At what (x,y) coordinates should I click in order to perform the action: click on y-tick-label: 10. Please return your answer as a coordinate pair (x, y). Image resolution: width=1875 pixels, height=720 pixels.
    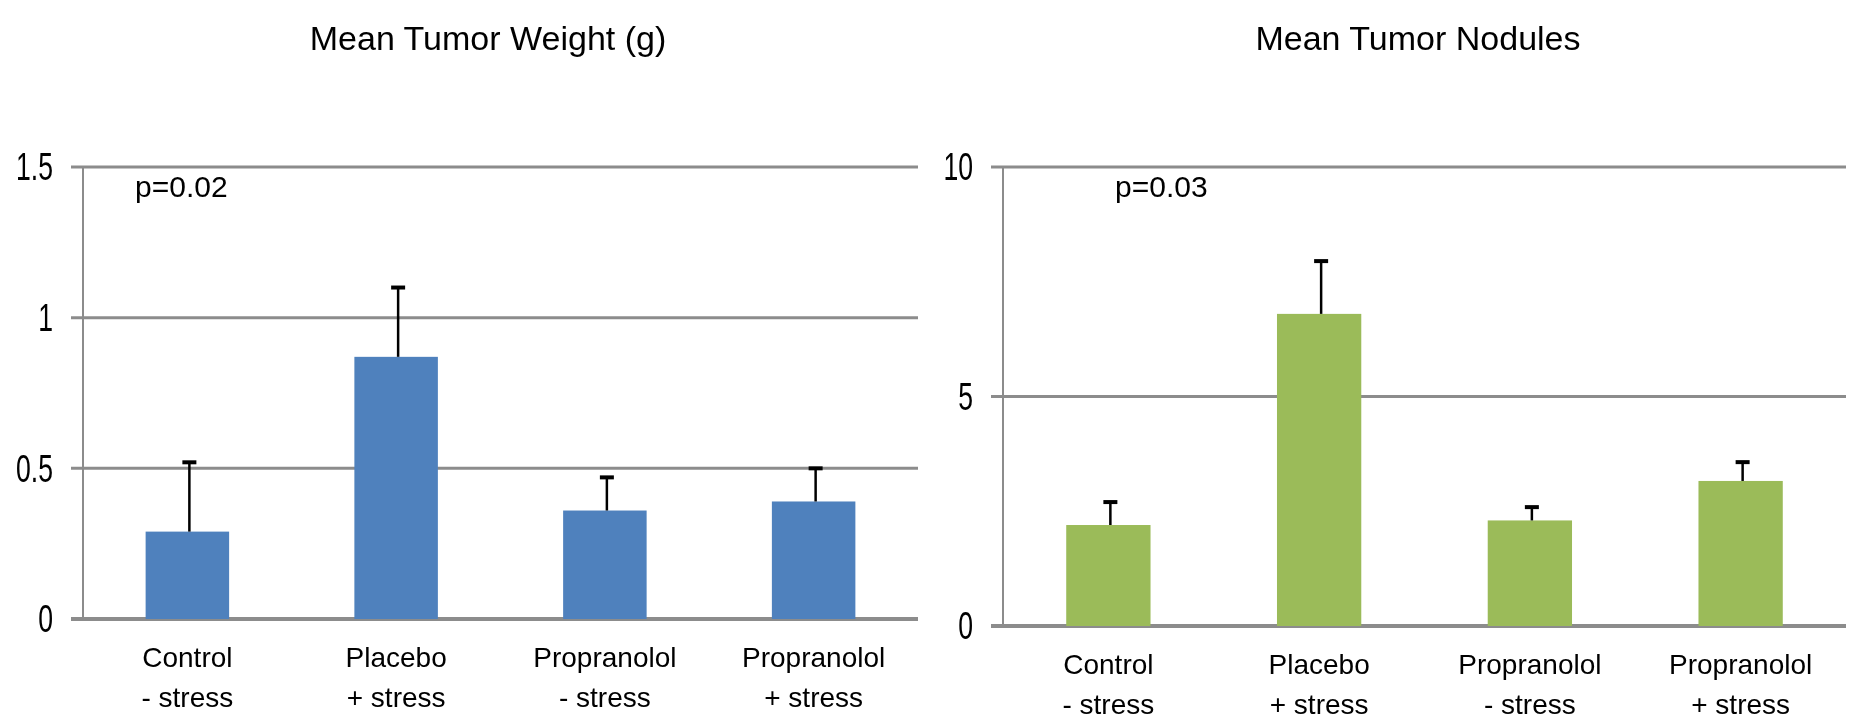
    Looking at the image, I should click on (958, 167).